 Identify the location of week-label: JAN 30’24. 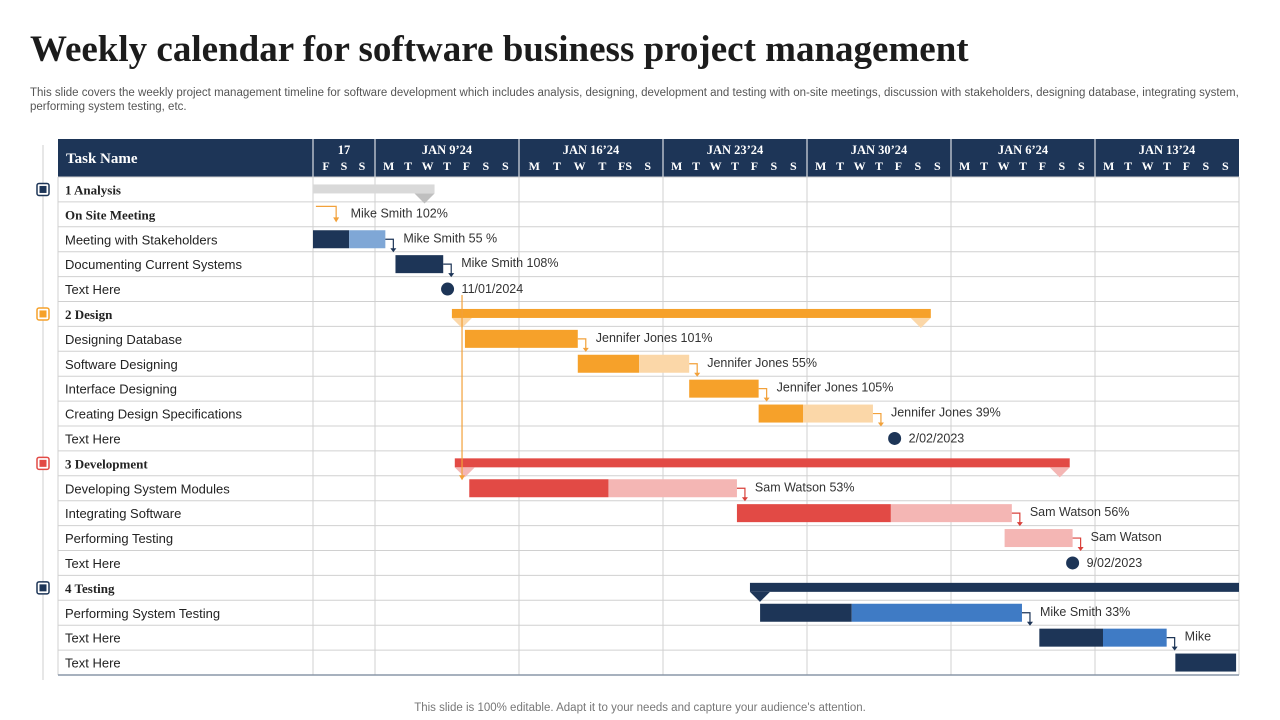
(879, 150).